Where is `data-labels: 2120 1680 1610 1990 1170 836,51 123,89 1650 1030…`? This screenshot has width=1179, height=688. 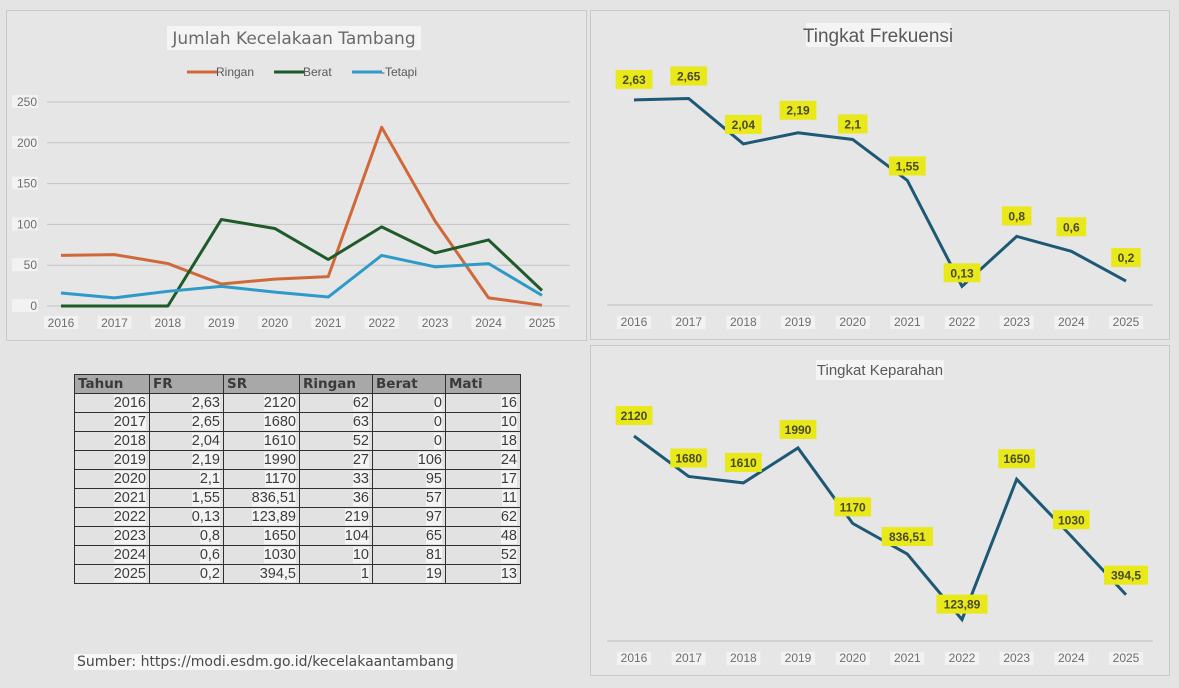
data-labels: 2120 1680 1610 1990 1170 836,51 123,89 1650 1030… is located at coordinates (881, 510).